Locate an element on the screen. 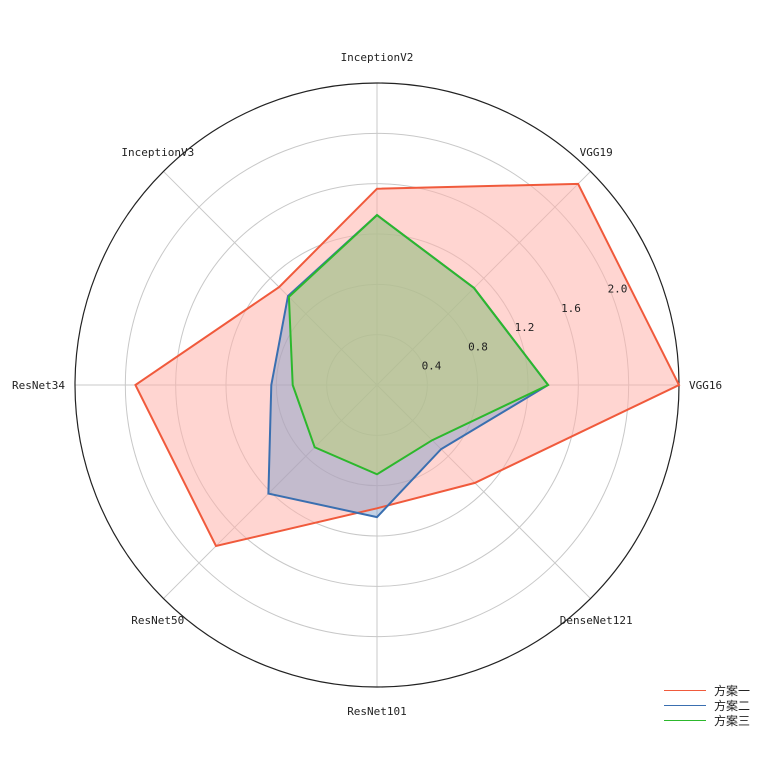 This screenshot has width=783, height=768. radial-tick-label: 1.6 is located at coordinates (571, 308).